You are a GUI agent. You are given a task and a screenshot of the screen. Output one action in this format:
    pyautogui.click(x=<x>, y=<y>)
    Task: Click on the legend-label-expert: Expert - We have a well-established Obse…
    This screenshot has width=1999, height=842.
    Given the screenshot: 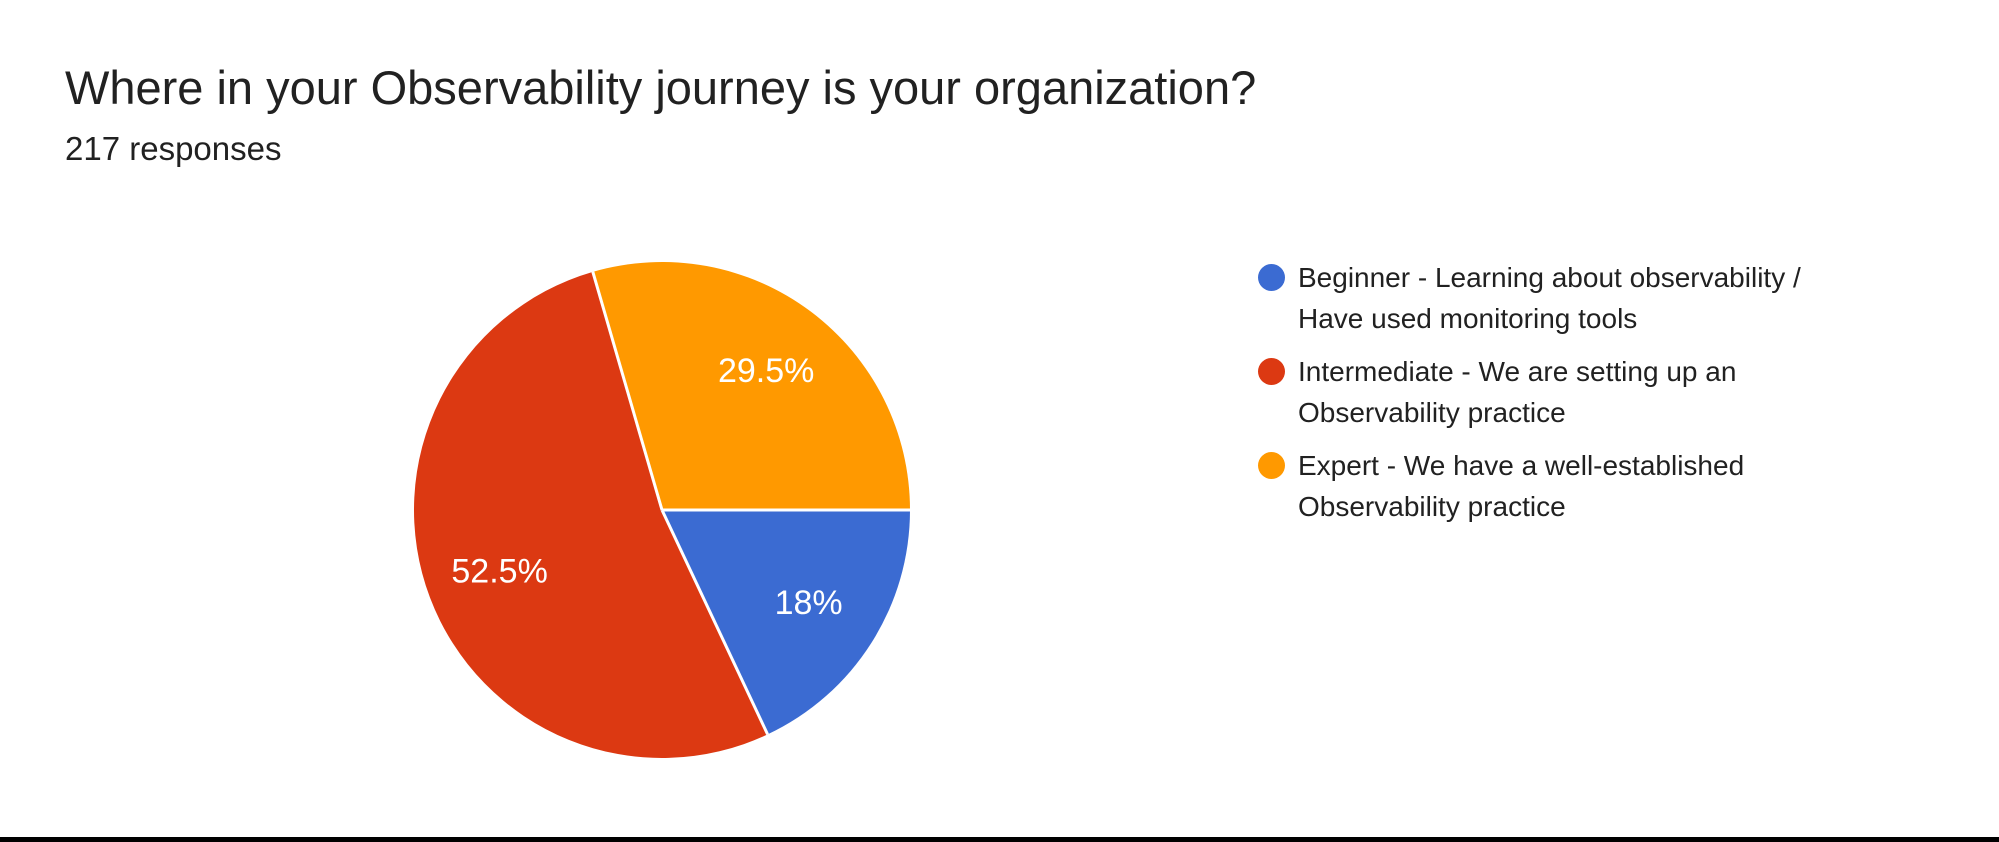 What is the action you would take?
    pyautogui.click(x=1521, y=486)
    